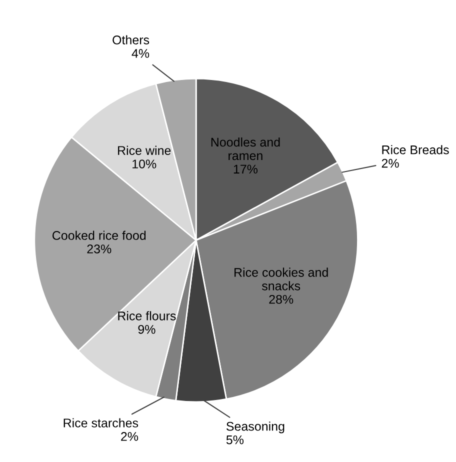  I want to click on slice-label: Rice starches, so click(101, 423).